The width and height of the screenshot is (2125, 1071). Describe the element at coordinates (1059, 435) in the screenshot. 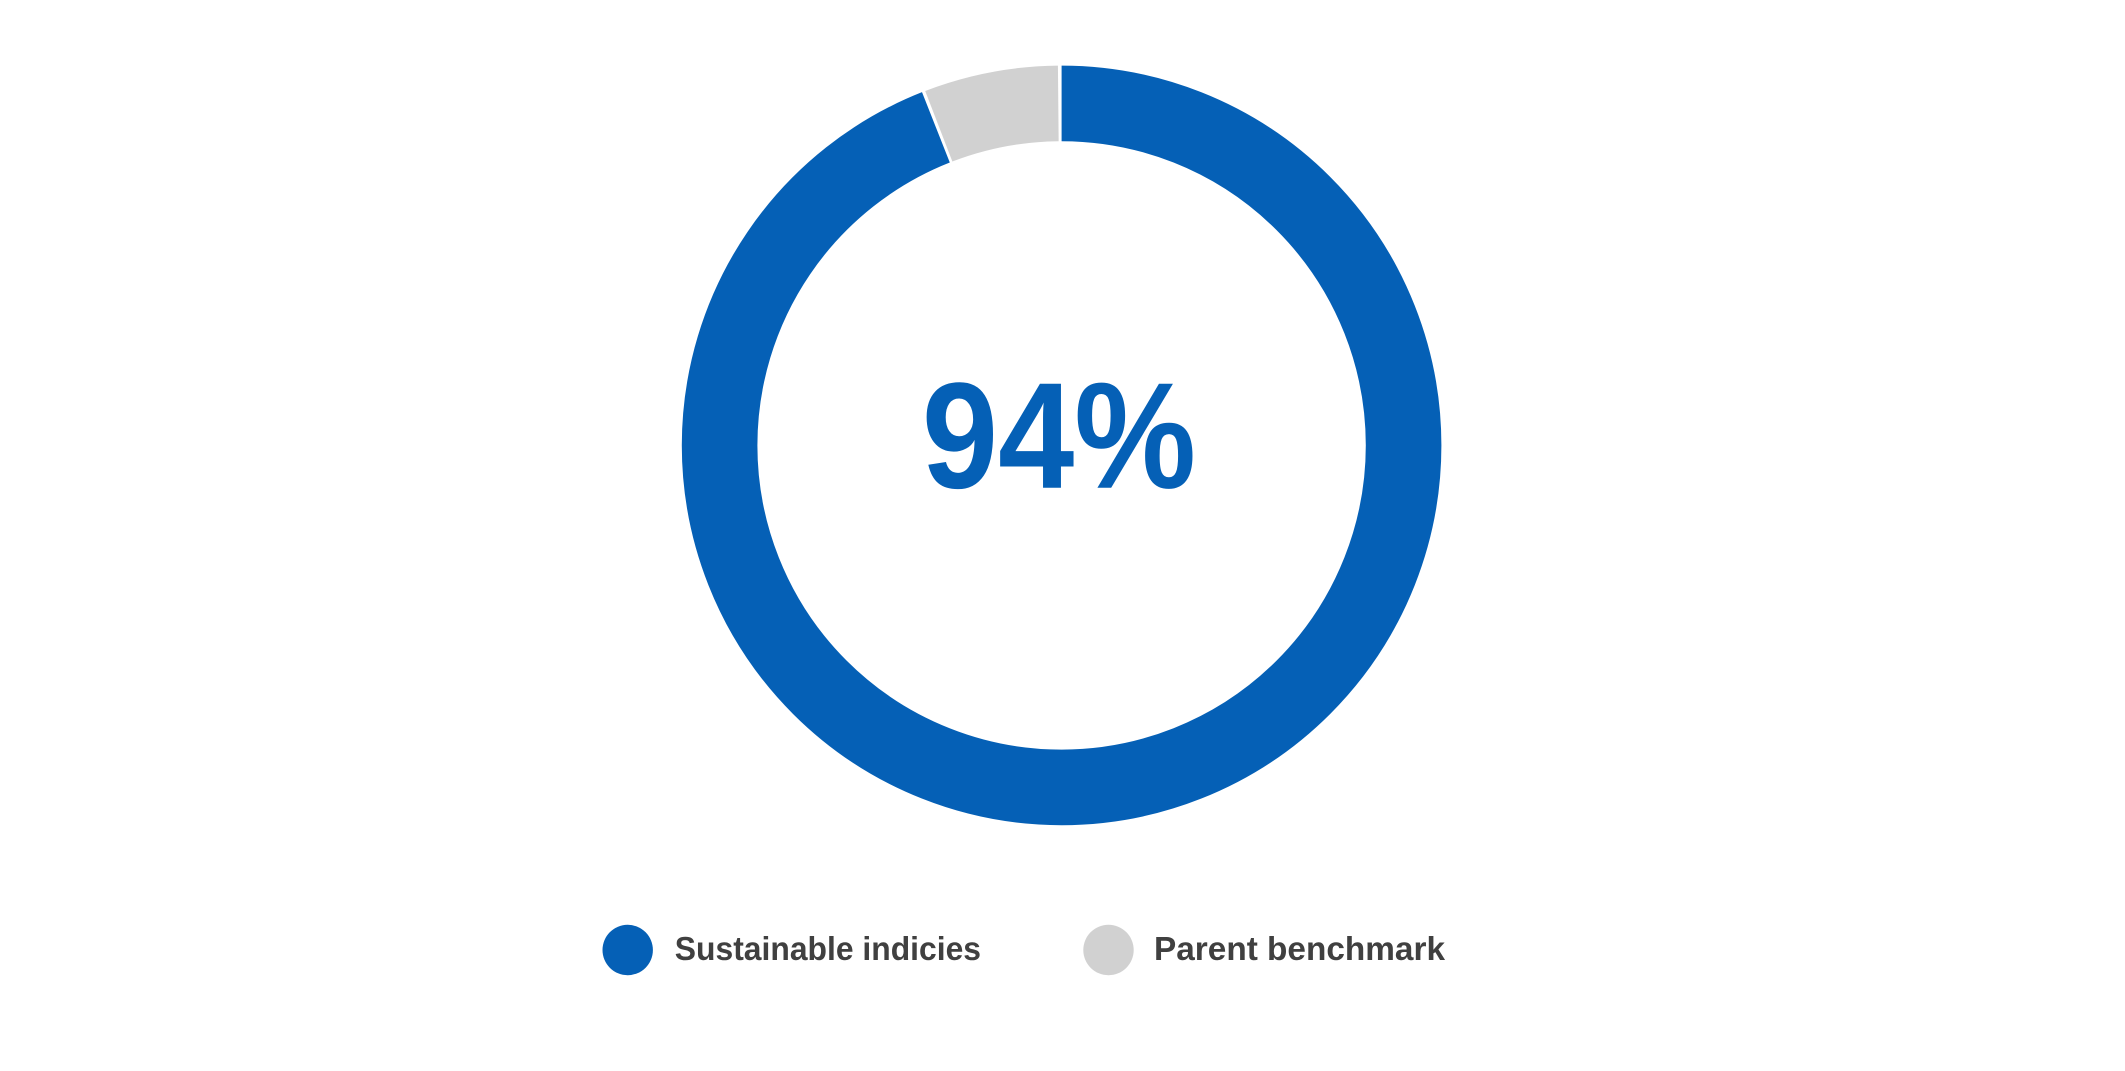

I see `svg-text: 94%` at that location.